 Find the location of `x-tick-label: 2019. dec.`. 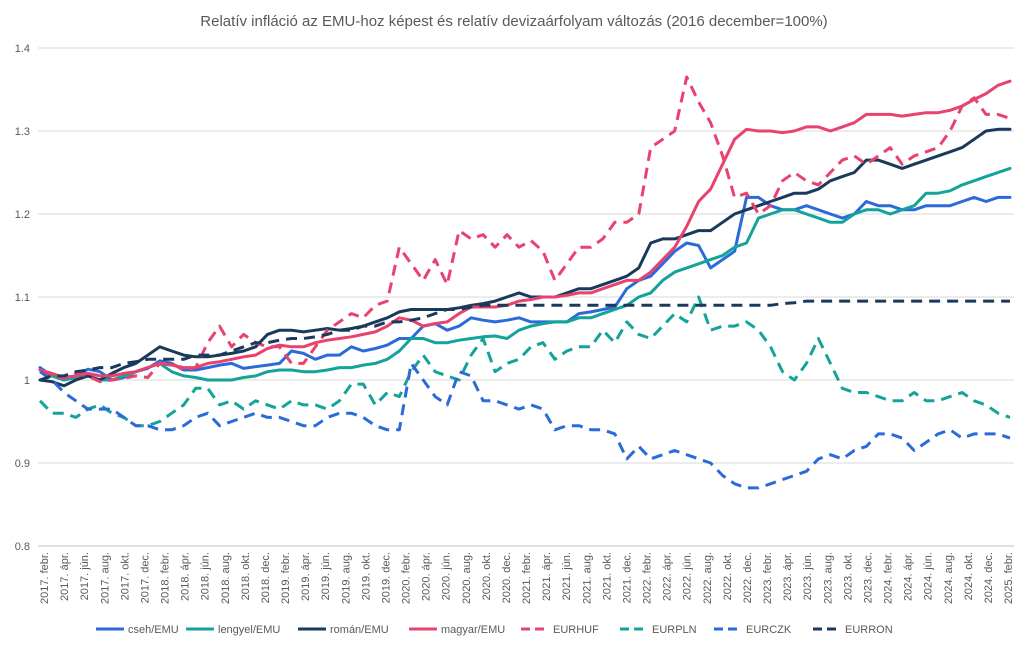

x-tick-label: 2019. dec. is located at coordinates (386, 577).